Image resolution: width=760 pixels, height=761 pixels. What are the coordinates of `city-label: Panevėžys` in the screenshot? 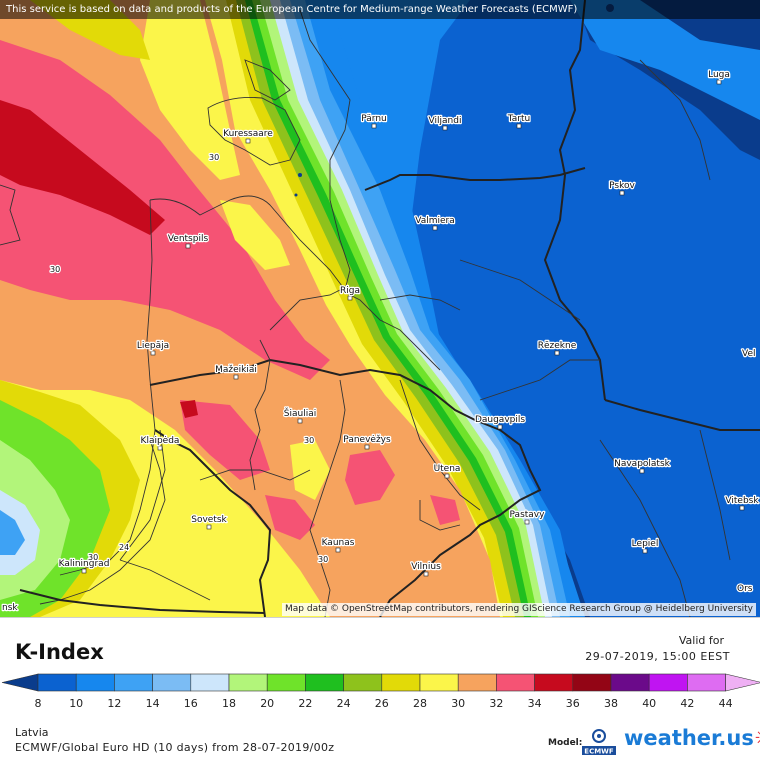 It's located at (367, 440).